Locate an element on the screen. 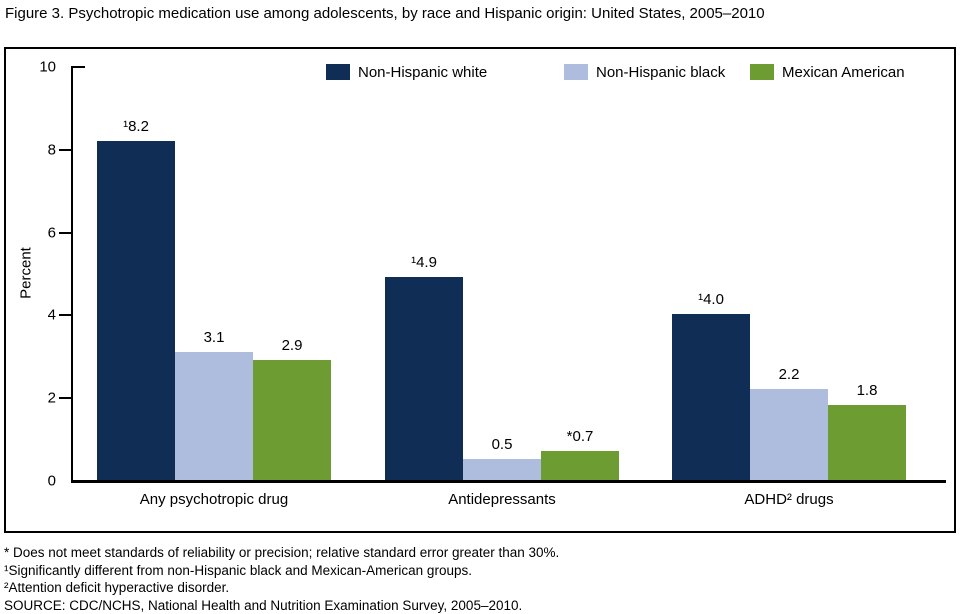 The width and height of the screenshot is (960, 614). bar-value-label: 0.5 is located at coordinates (502, 445).